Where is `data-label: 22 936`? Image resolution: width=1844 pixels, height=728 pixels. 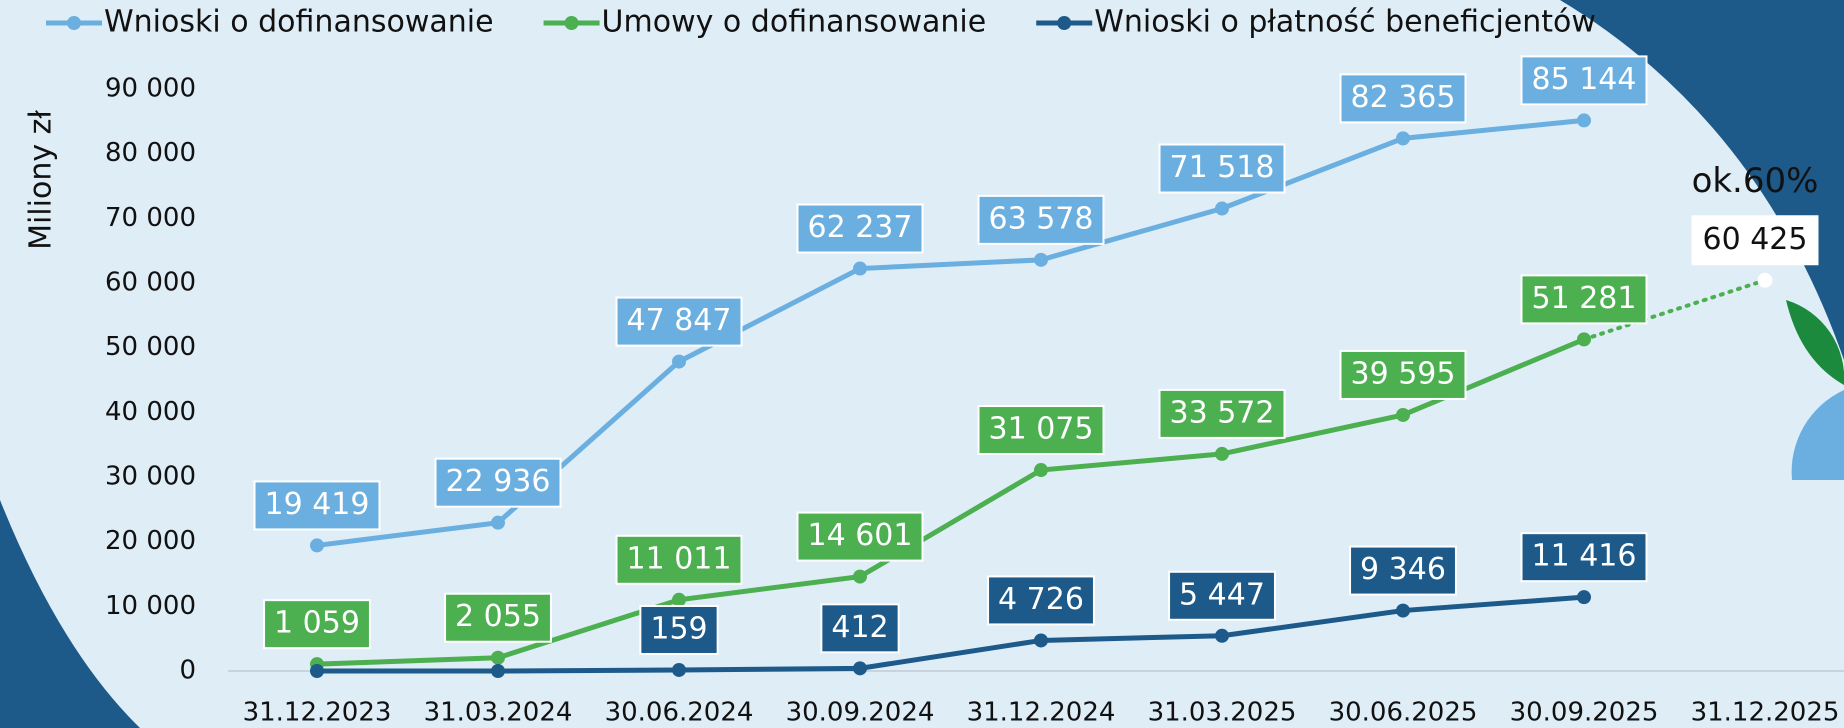 data-label: 22 936 is located at coordinates (498, 481).